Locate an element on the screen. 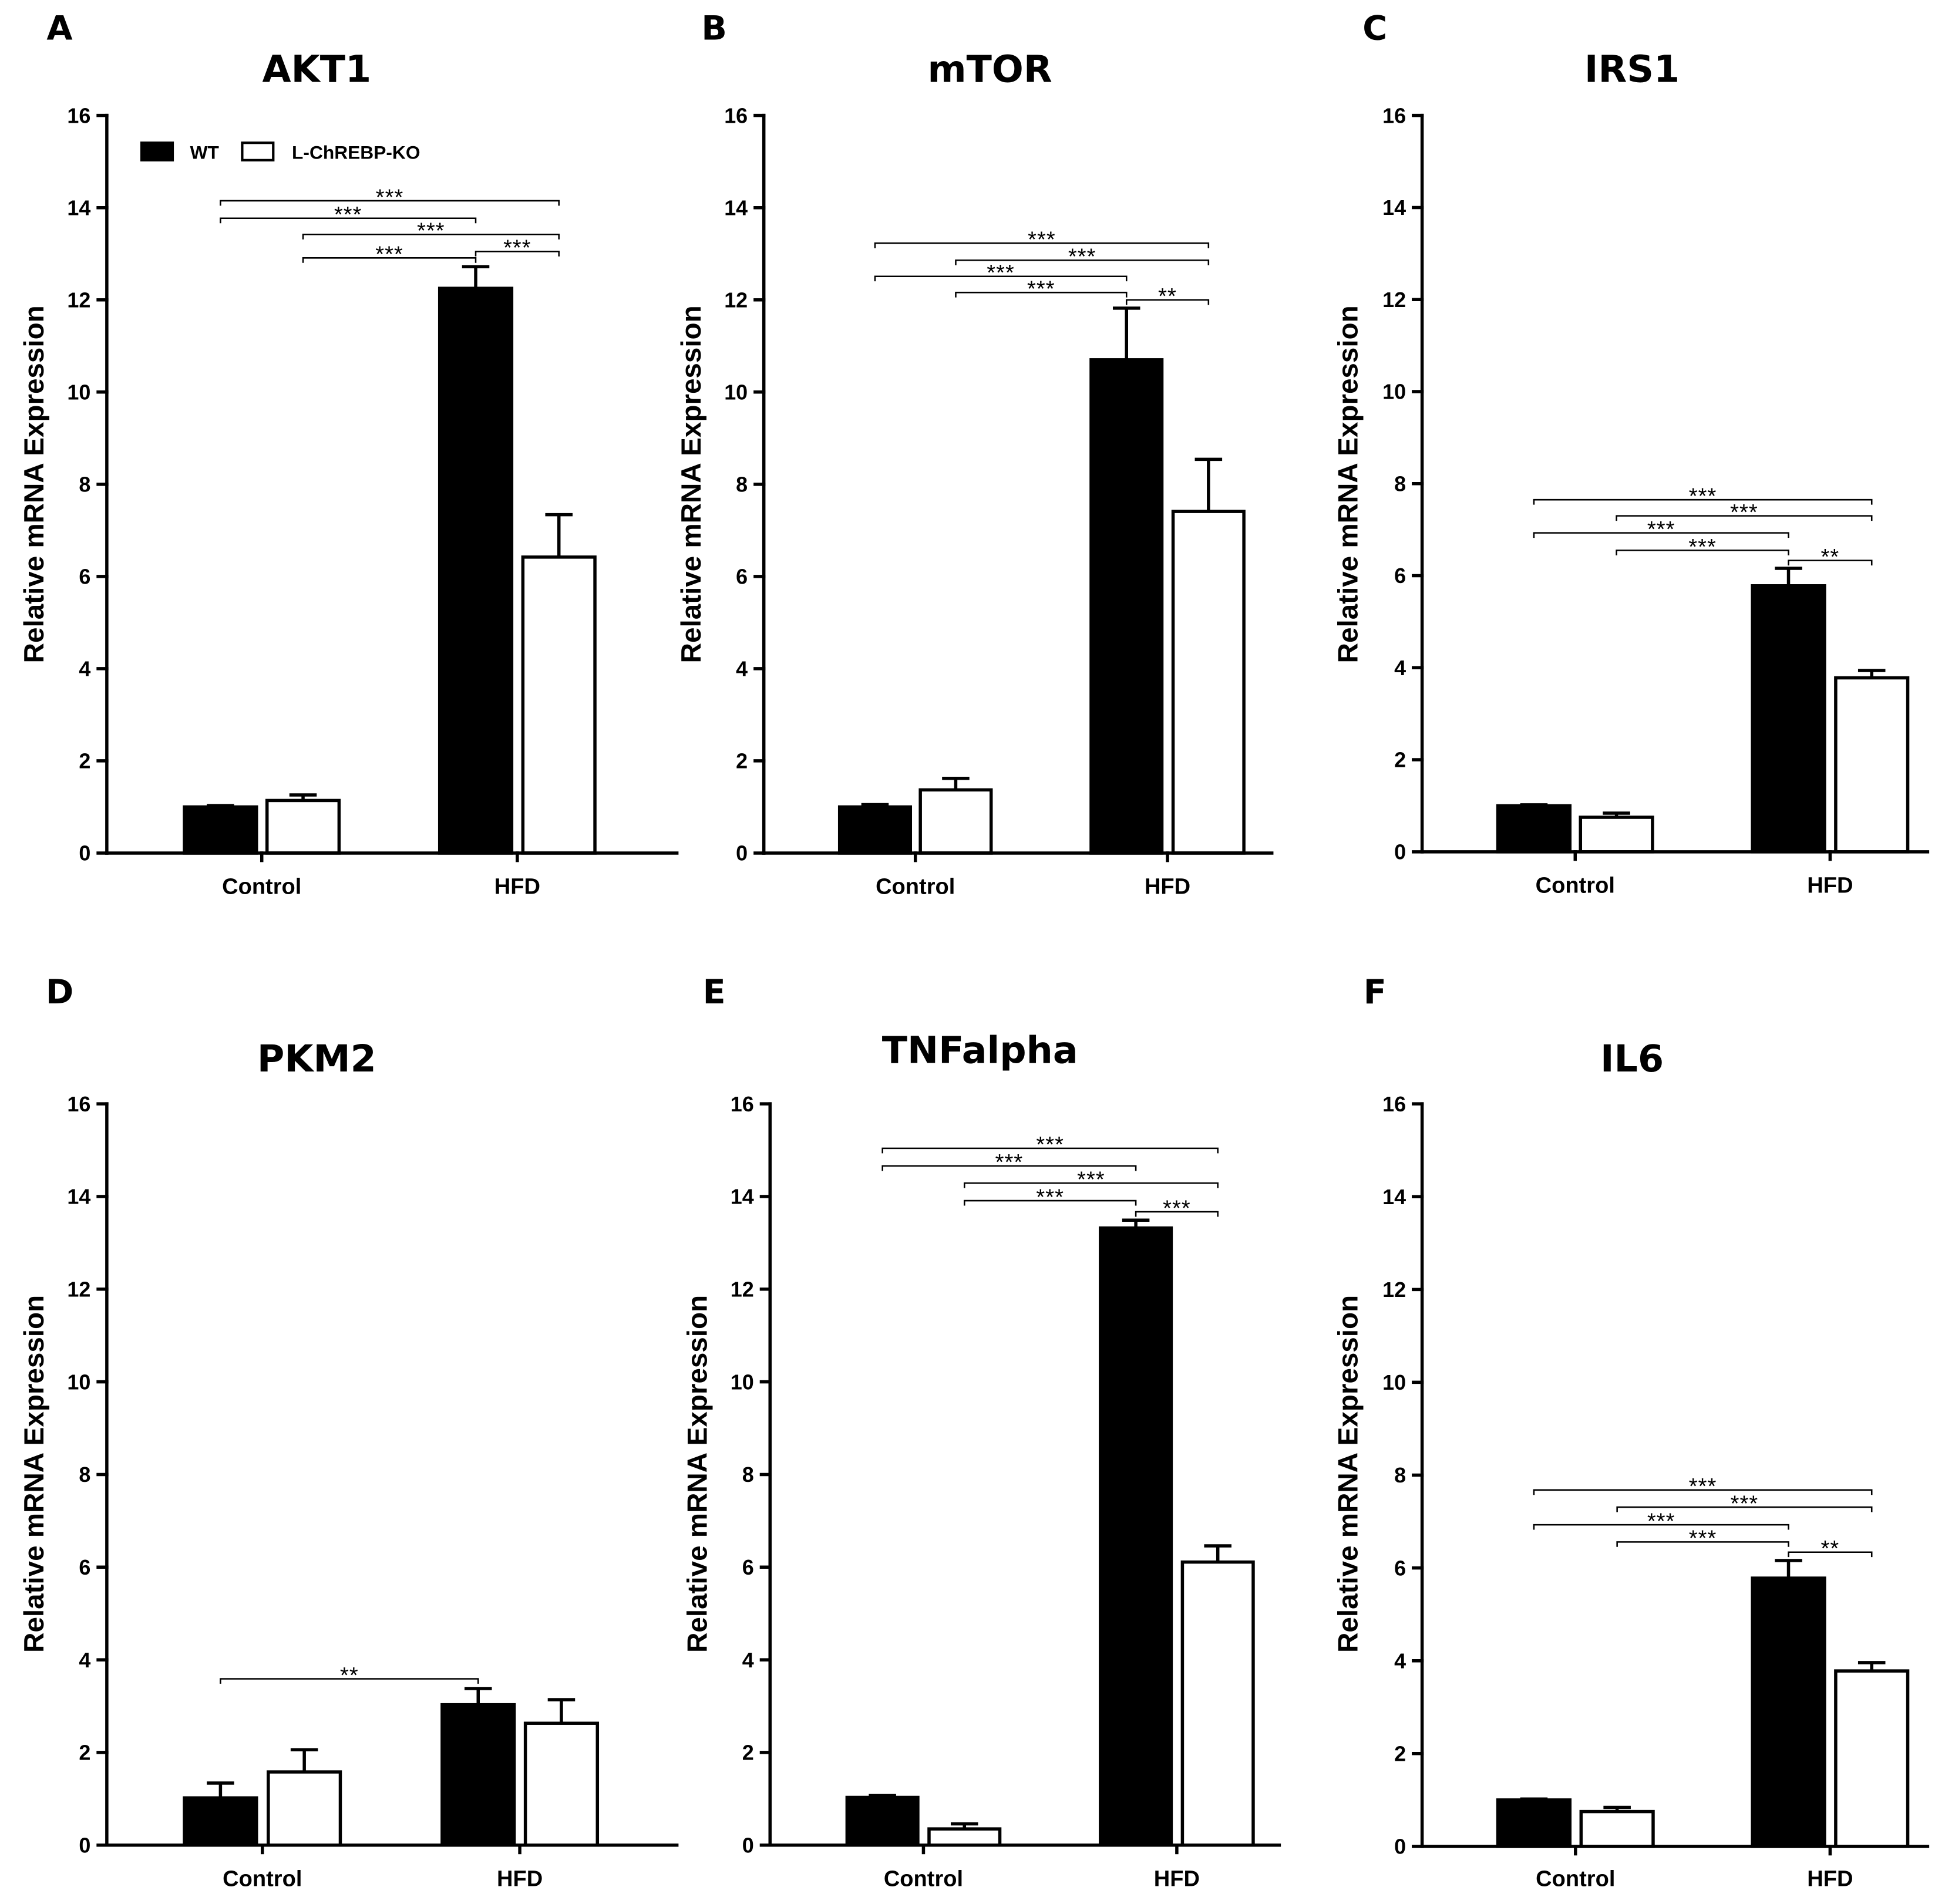 The height and width of the screenshot is (1904, 1945). chart-title: PKM2 is located at coordinates (316, 1058).